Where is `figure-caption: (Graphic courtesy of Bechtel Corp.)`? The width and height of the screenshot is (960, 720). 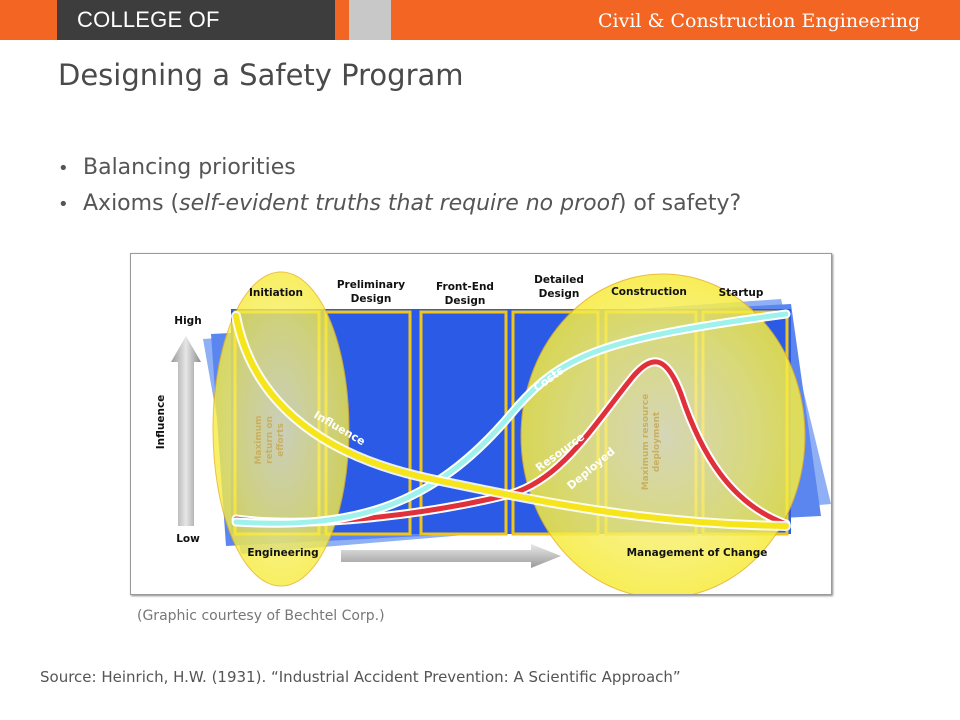 figure-caption: (Graphic courtesy of Bechtel Corp.) is located at coordinates (261, 616).